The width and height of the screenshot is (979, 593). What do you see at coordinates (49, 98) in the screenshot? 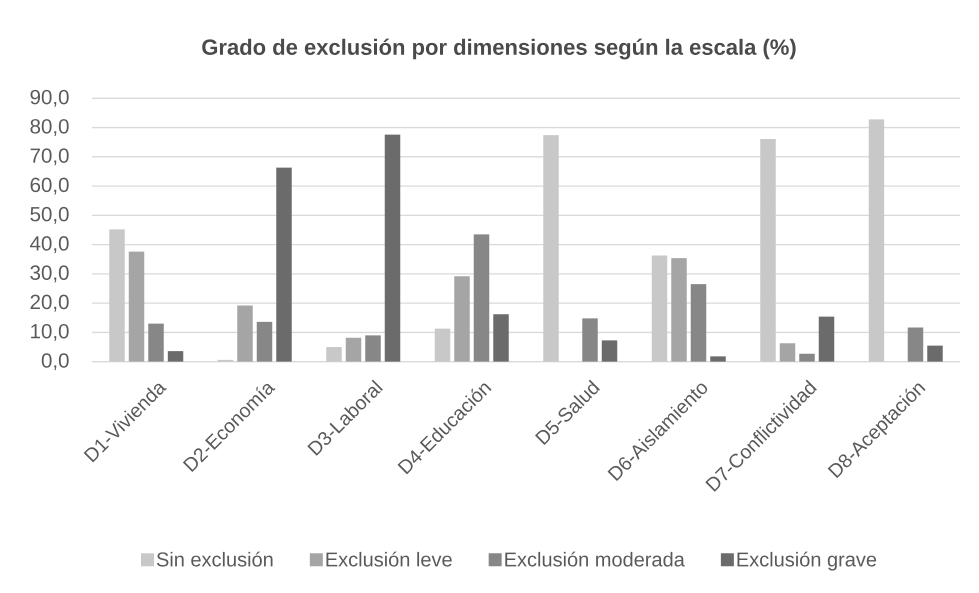
I see `y-tick-label: 90,0` at bounding box center [49, 98].